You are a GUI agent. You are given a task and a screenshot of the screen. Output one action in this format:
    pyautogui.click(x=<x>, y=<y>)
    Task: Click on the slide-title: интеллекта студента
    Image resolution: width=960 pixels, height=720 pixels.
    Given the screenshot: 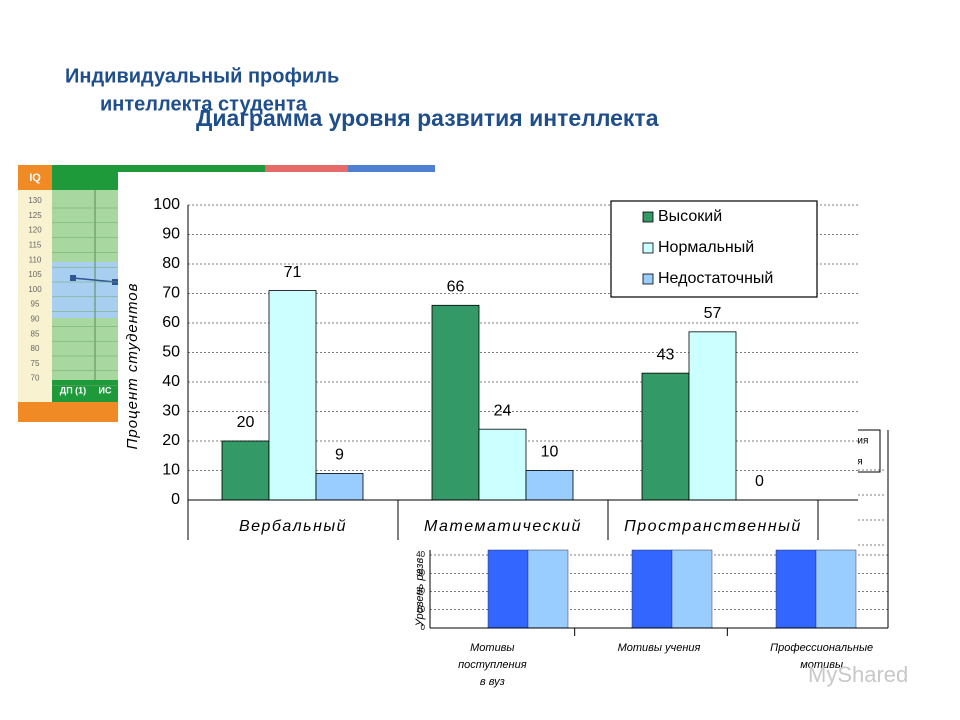 What is the action you would take?
    pyautogui.click(x=204, y=104)
    